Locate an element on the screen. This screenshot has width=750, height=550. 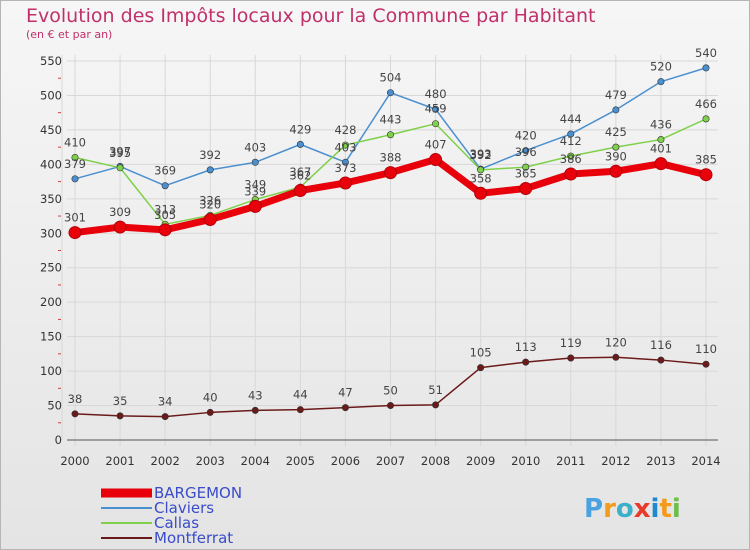
y-tick-label: 150 is located at coordinates (51, 337).